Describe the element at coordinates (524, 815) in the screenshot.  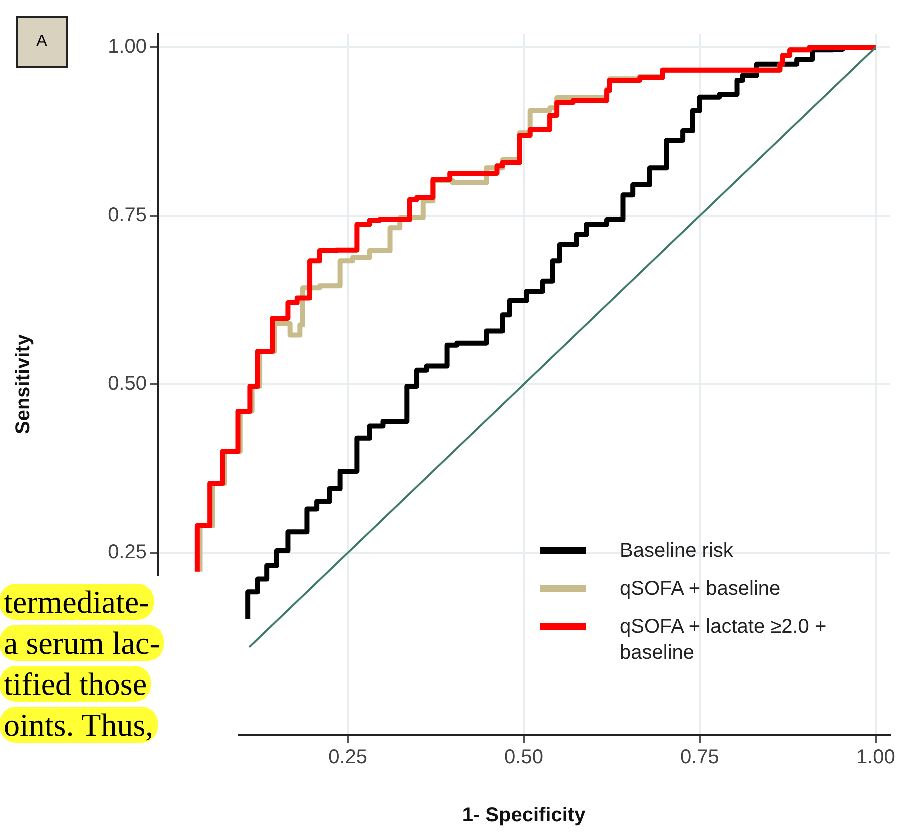
I see `x-axis-title: 1- Specificity` at that location.